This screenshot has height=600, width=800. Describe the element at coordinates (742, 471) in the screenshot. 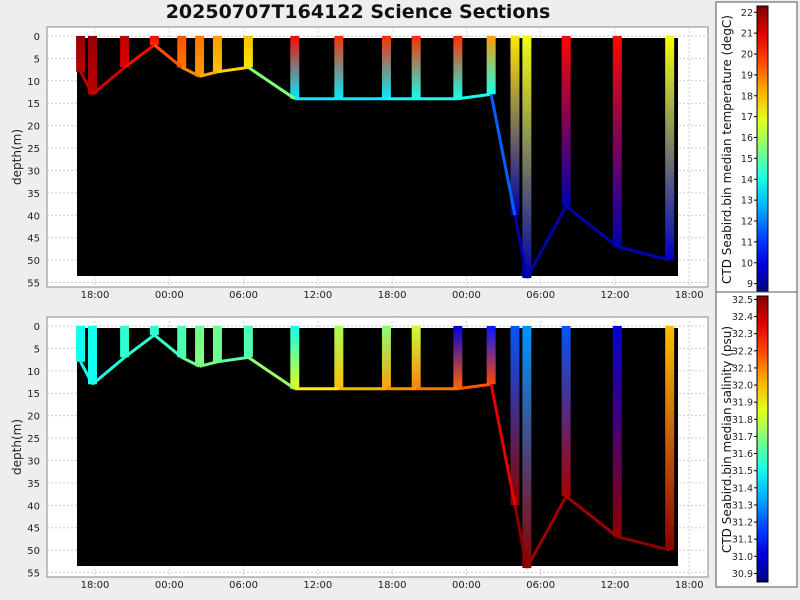

I see `colorbar-tick-label: 31.5` at that location.